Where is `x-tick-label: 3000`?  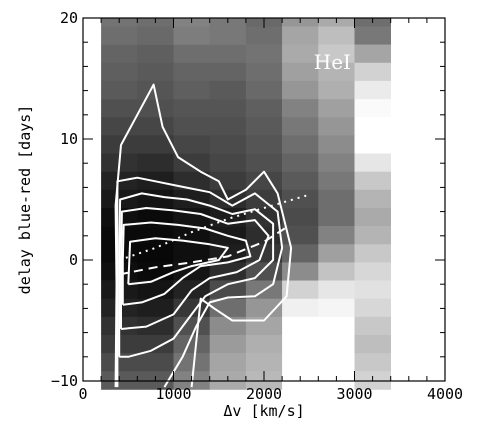
x-tick-label: 3000 is located at coordinates (354, 394).